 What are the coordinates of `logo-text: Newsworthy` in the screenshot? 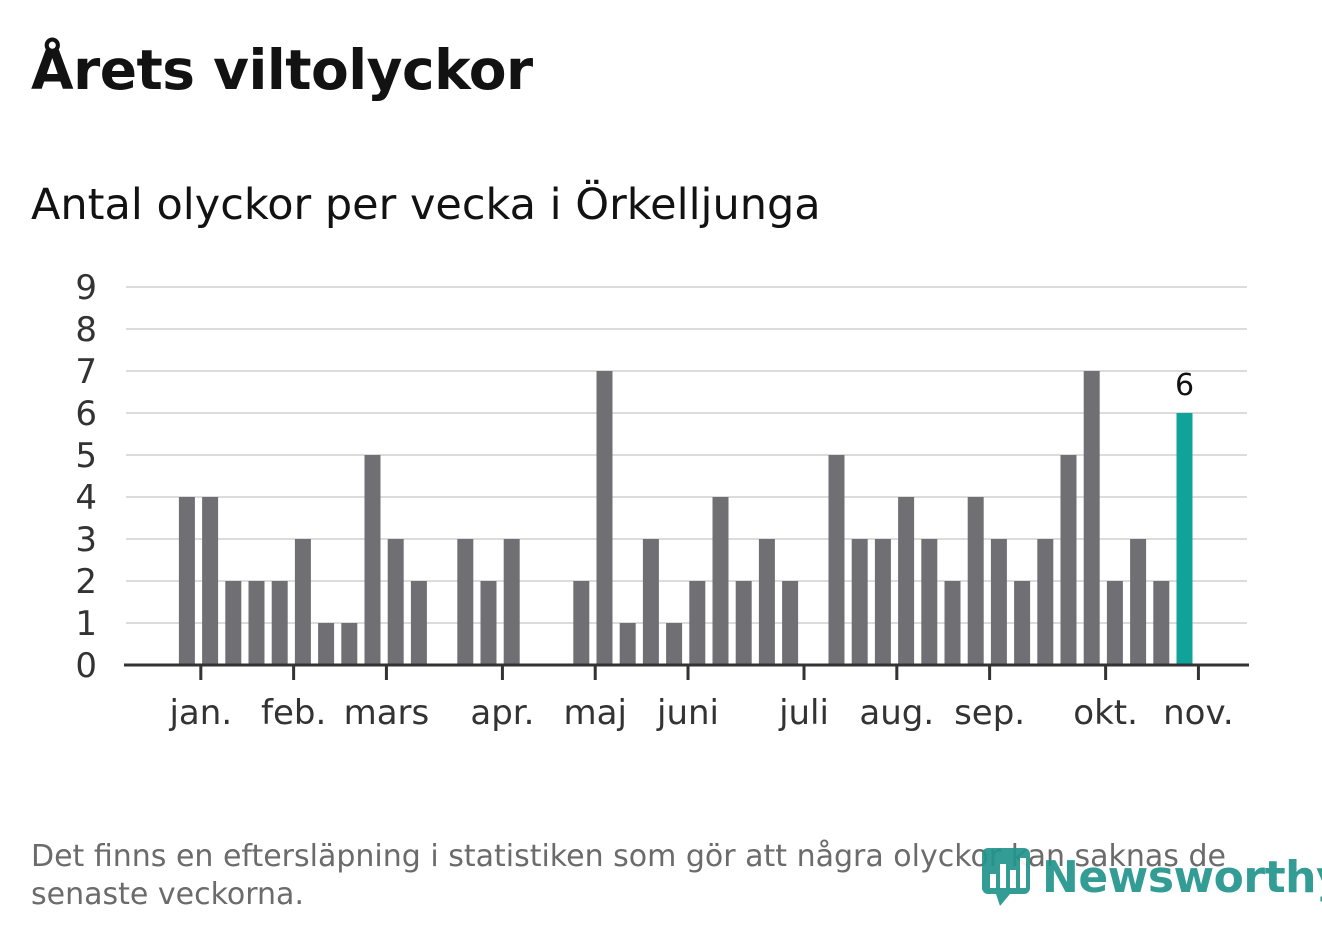 It's located at (1182, 877).